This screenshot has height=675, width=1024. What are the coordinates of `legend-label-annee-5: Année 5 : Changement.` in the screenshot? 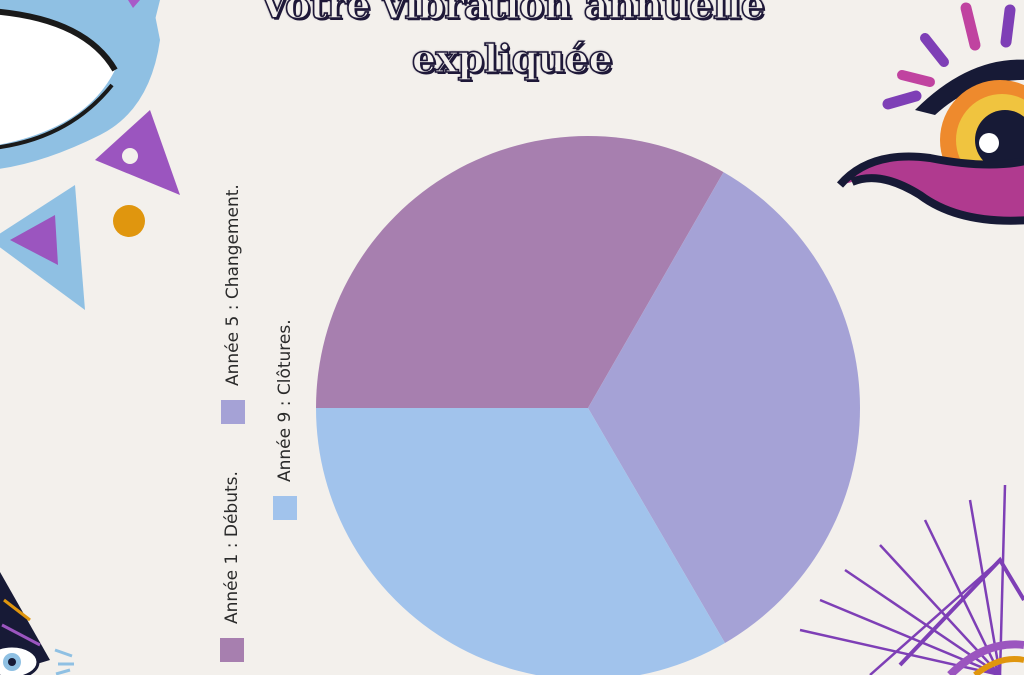 It's located at (233, 285).